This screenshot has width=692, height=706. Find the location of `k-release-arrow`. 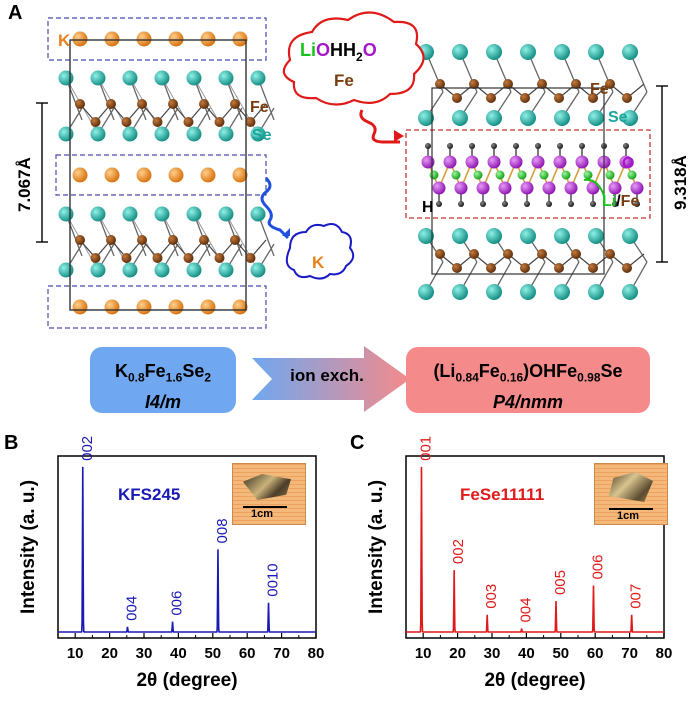

k-release-arrow is located at coordinates (275, 208).